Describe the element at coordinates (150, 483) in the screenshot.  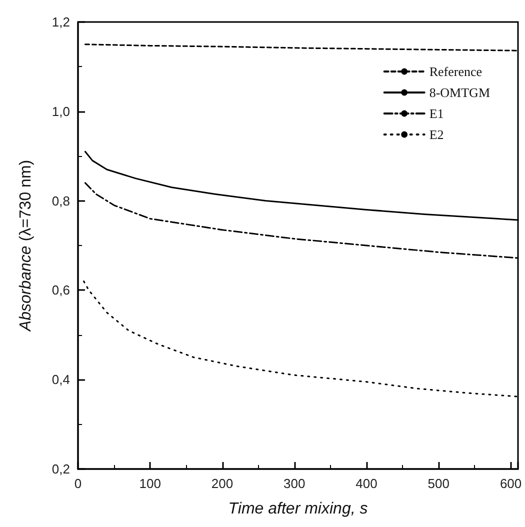
I see `x-tick-label: 100` at that location.